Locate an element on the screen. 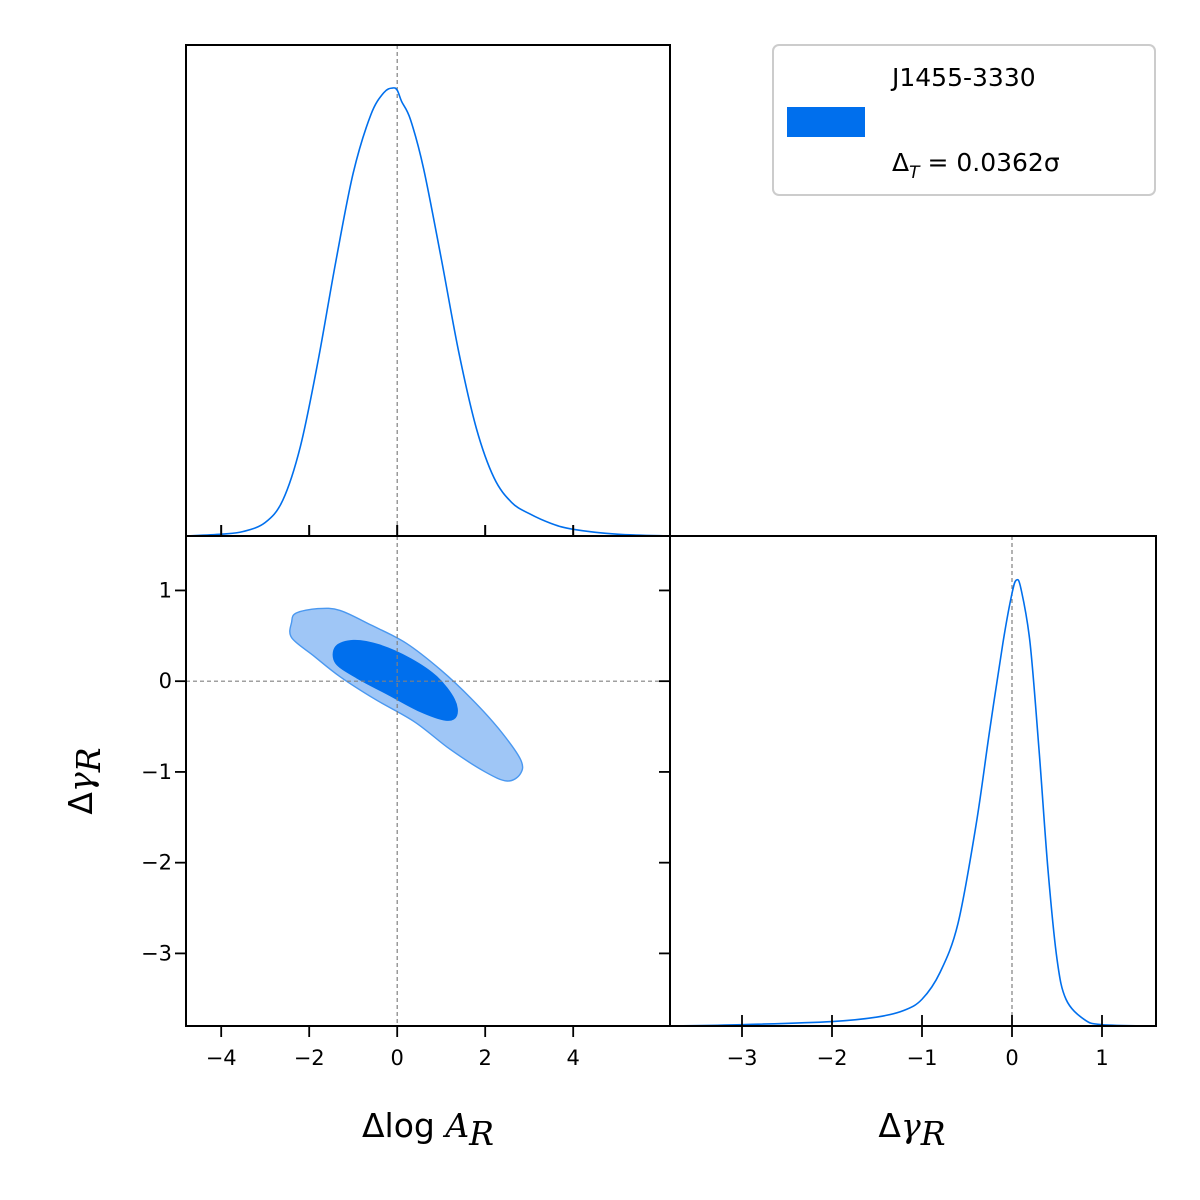  legend: J1455-3330 ΔT = 0.0362σ is located at coordinates (964, 120).